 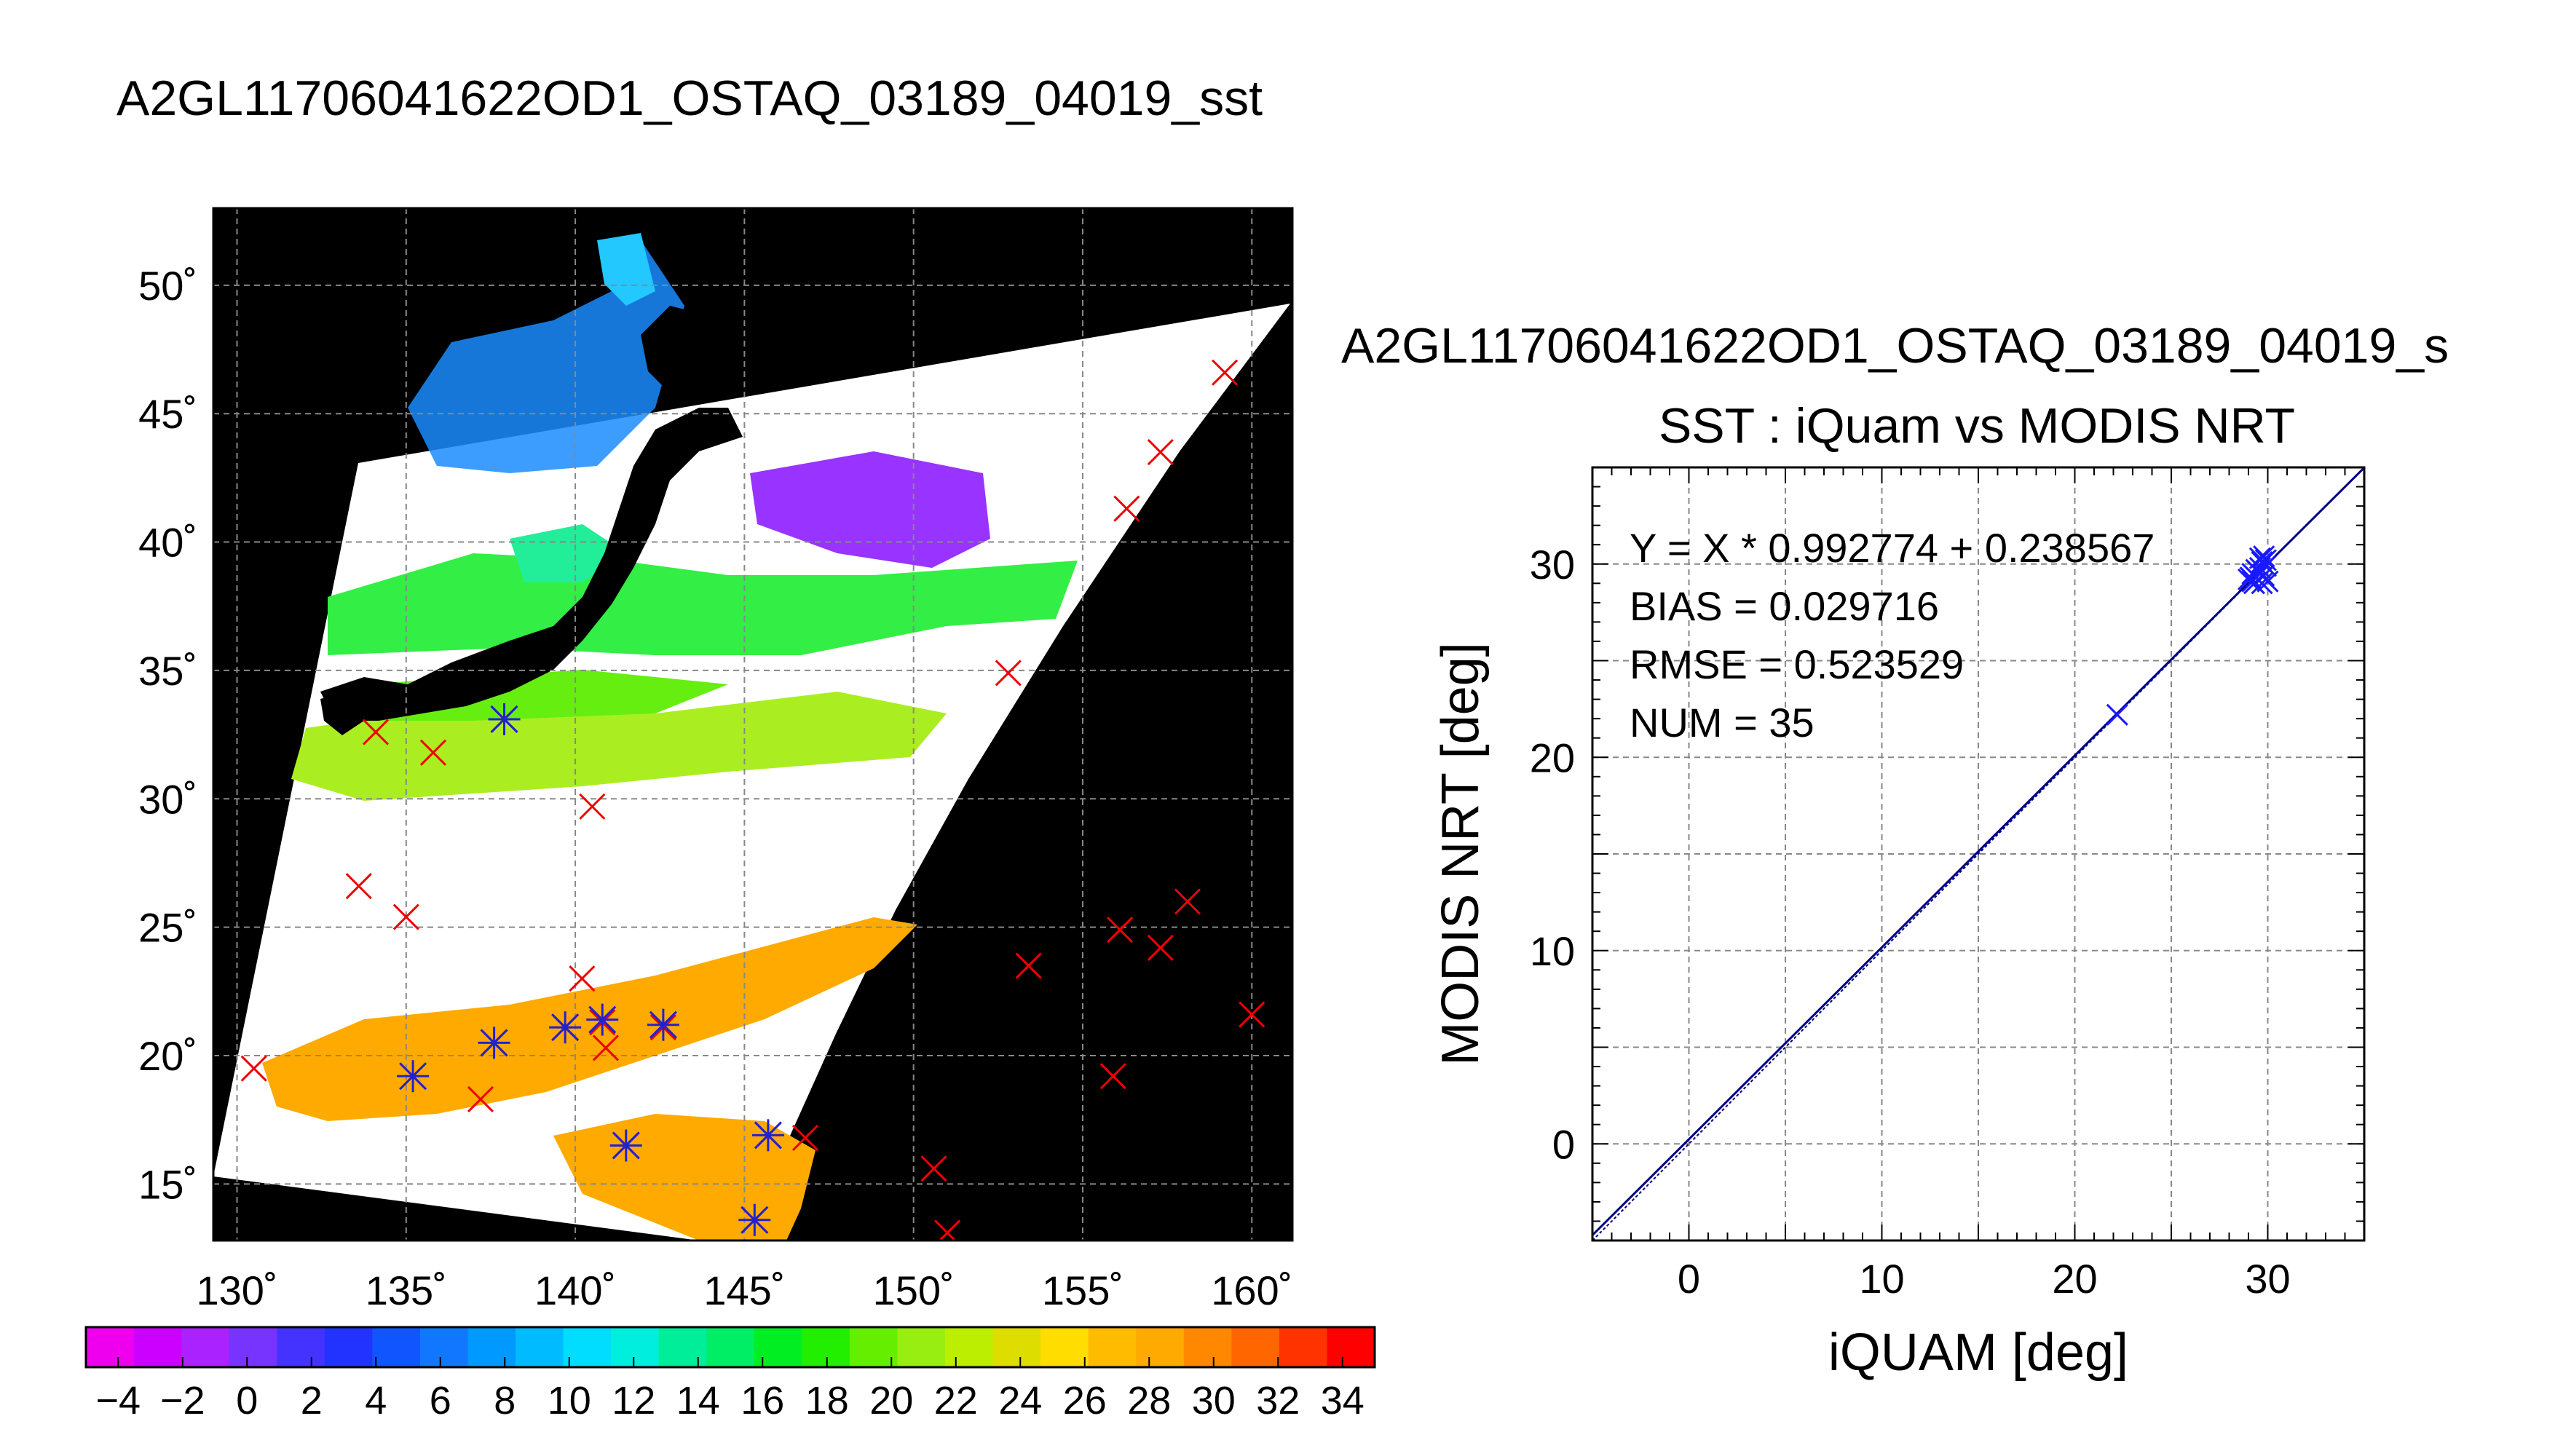 What do you see at coordinates (167, 1056) in the screenshot?
I see `map-y-tick-label: 20˚` at bounding box center [167, 1056].